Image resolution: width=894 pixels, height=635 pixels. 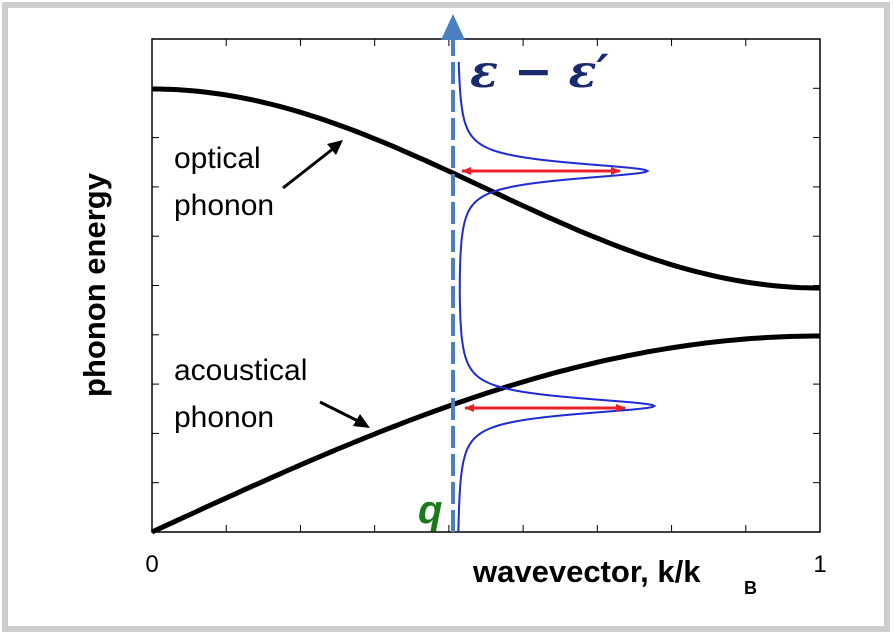 What do you see at coordinates (240, 370) in the screenshot?
I see `acoustical-label-line1: acoustical` at bounding box center [240, 370].